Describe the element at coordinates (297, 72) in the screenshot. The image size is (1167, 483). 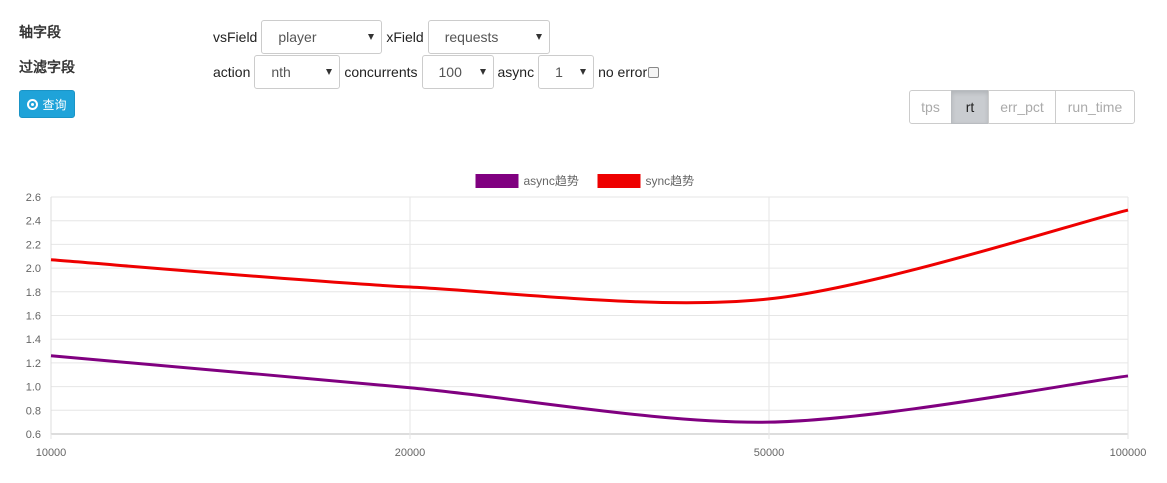
I see `action-select: nth` at that location.